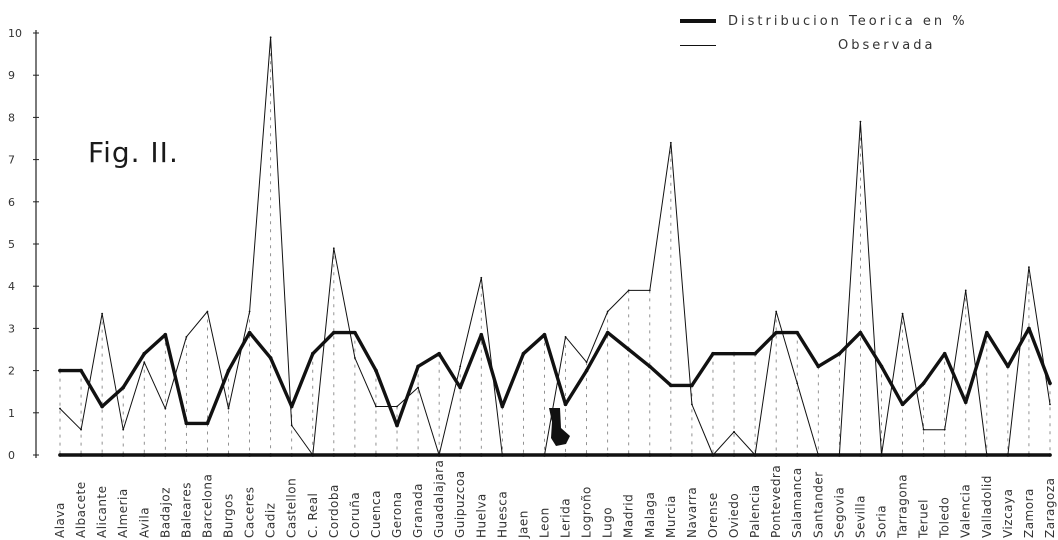  I want to click on x-tick-label: Castellon, so click(292, 508).